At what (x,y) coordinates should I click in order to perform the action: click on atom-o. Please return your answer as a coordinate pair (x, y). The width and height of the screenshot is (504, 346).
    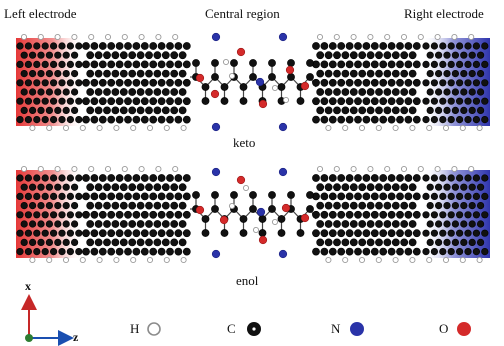
    Looking at the image, I should click on (290, 70).